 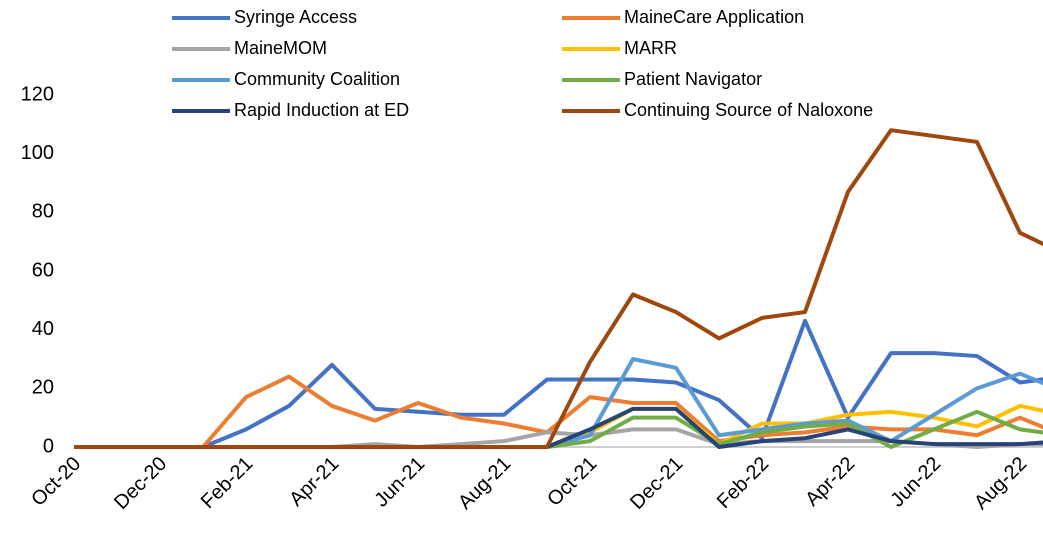 I want to click on legend-label: MaineMOM, so click(x=280, y=48).